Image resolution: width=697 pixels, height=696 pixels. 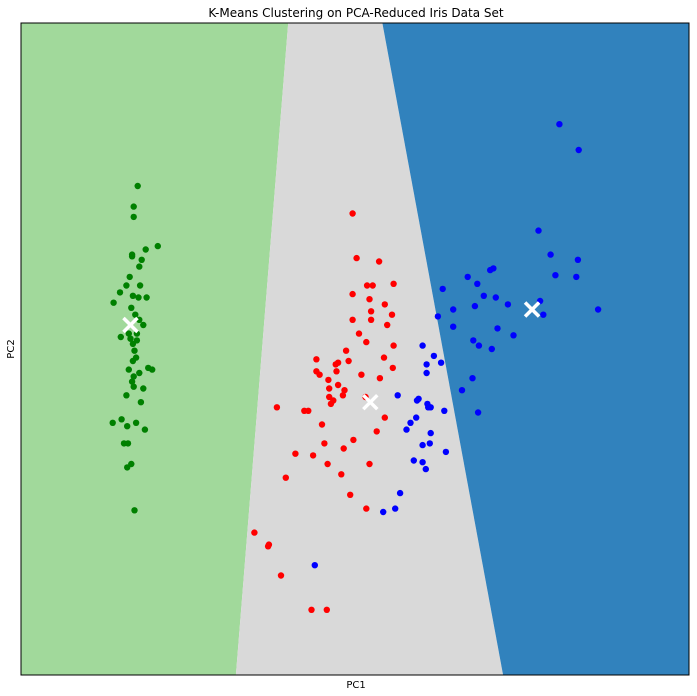 I want to click on x-axis-label: PC1, so click(x=355, y=685).